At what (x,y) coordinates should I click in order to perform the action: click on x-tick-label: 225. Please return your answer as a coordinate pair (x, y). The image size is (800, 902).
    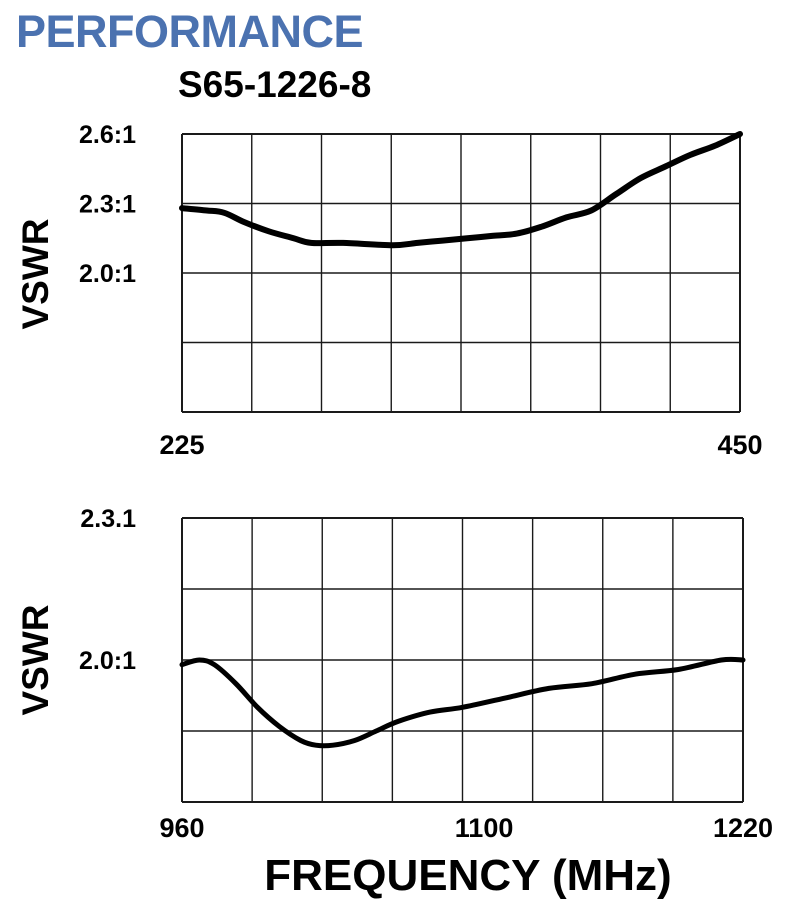
    Looking at the image, I should click on (181, 445).